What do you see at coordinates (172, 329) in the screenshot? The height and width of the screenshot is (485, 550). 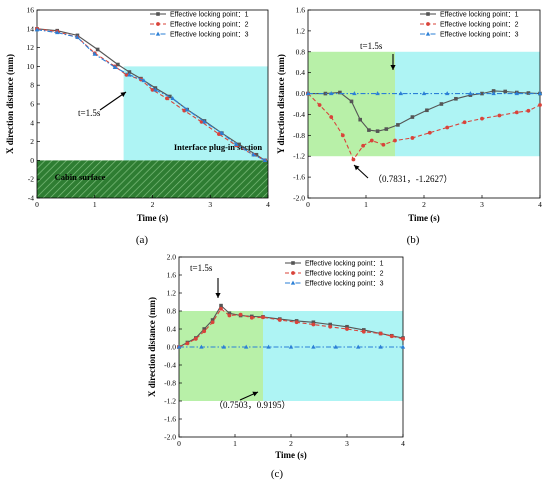 I see `y-tick-label: 0.4` at bounding box center [172, 329].